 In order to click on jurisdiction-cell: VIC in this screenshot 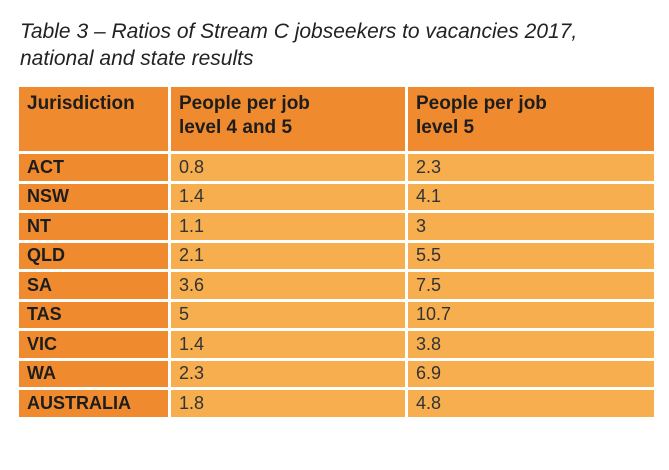, I will do `click(93, 344)`.